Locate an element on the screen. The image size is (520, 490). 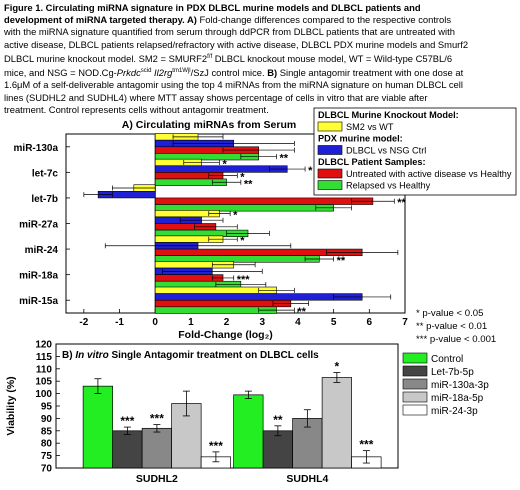
caption-line5-sup: f/f is located at coordinates (210, 56).